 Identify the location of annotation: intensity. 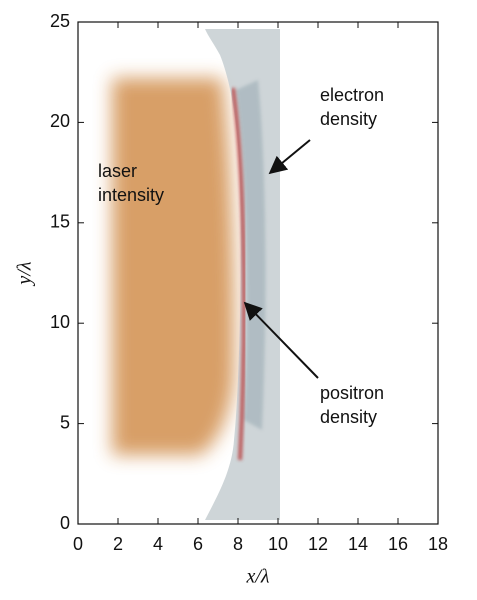
(131, 195).